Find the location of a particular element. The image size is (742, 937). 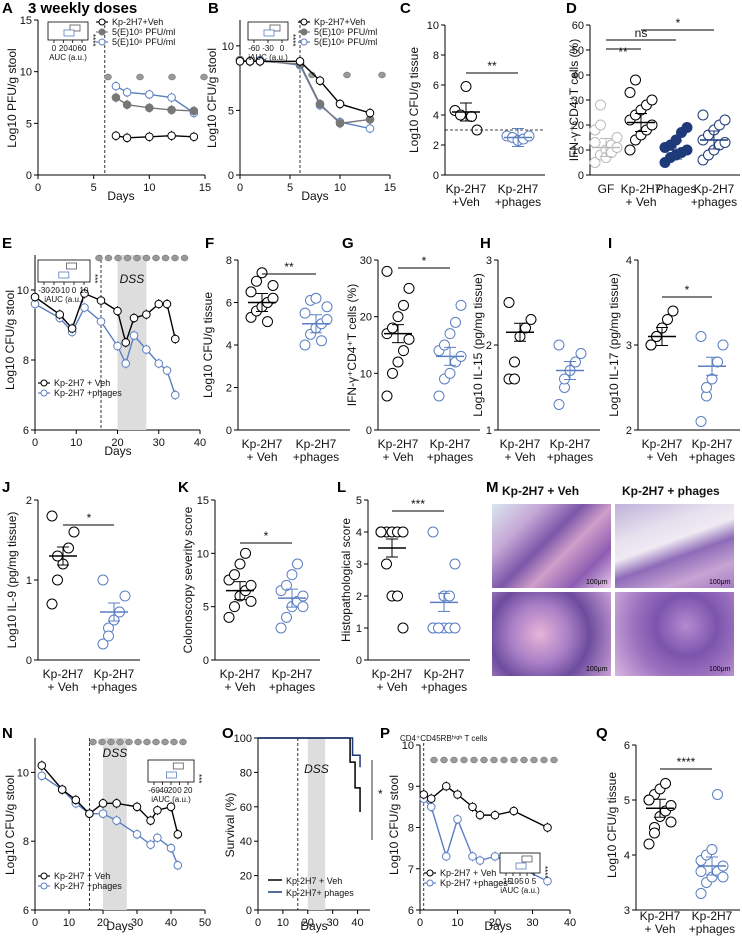

y-axis-label-G: IFN-γ⁺CD4⁺T cells (%) is located at coordinates (352, 345).